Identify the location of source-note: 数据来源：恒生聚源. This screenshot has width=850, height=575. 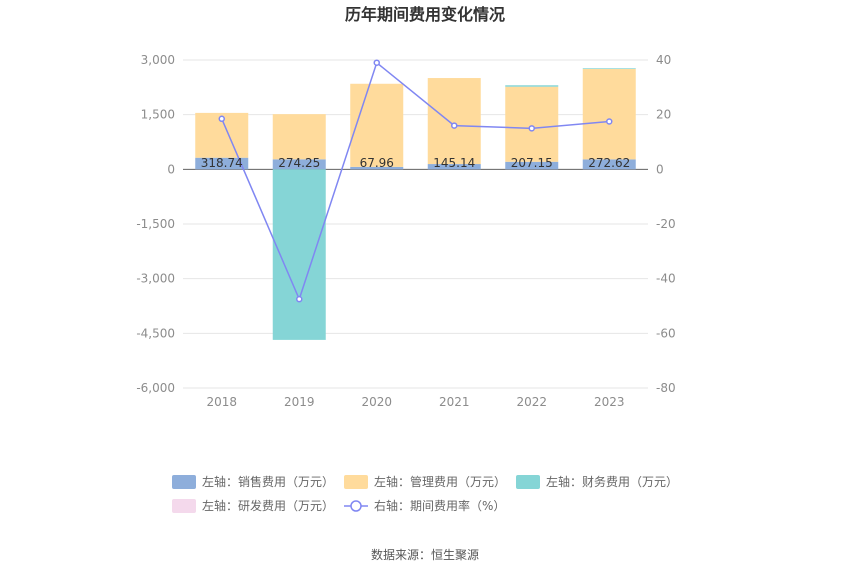
(425, 554).